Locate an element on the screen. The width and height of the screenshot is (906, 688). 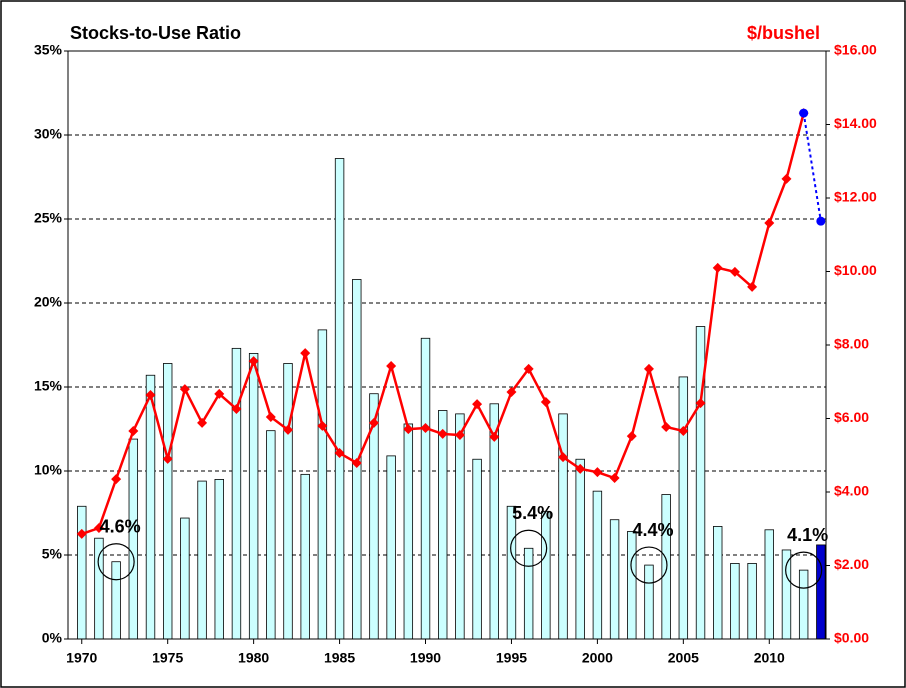
y-tick-label: 10% is located at coordinates (48, 470).